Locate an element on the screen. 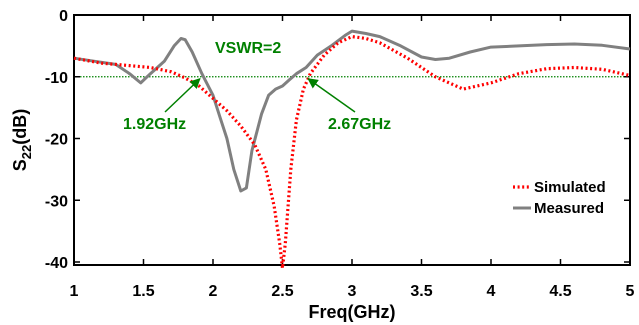  x-tick-label: 3.5 is located at coordinates (421, 291).